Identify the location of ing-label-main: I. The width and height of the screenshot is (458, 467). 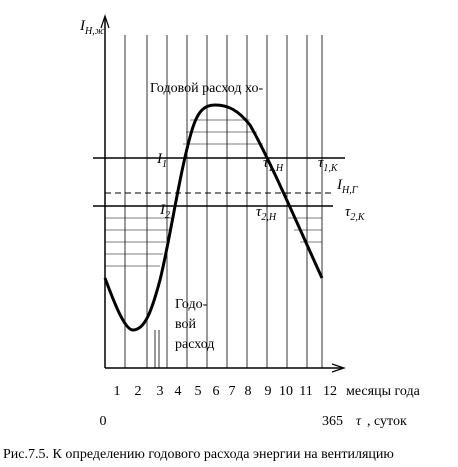
(339, 185).